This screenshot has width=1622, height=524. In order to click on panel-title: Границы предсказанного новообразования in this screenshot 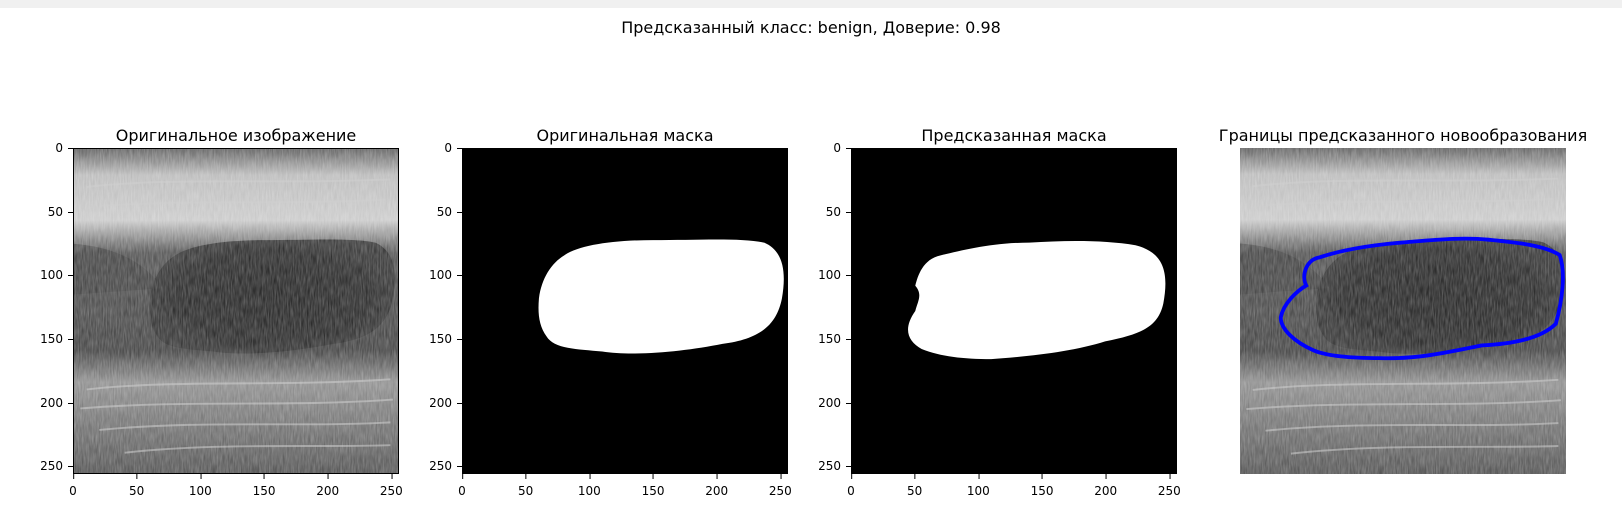, I will do `click(1403, 135)`.